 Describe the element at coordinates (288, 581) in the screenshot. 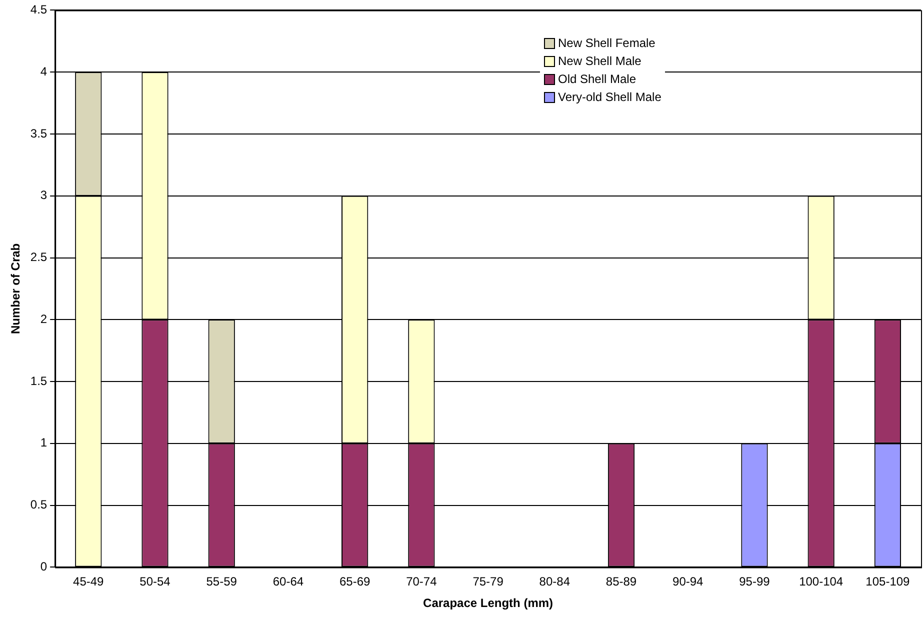

I see `x-tick-label: 60-64` at that location.